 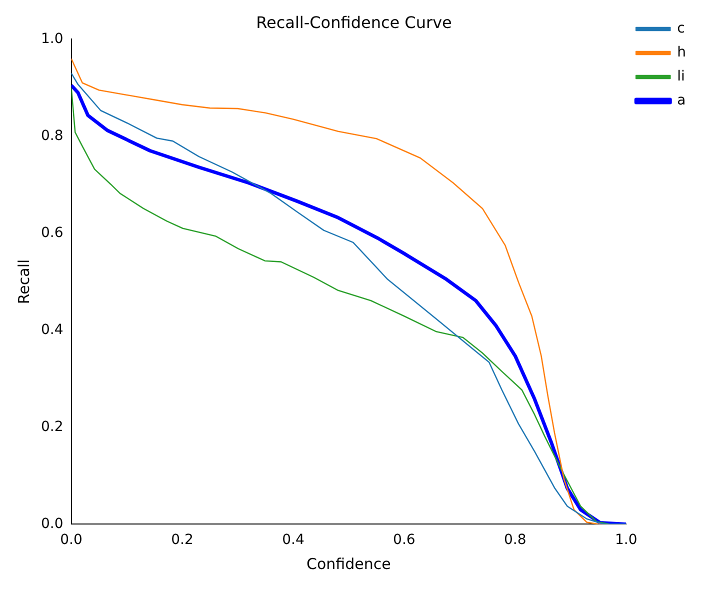 What do you see at coordinates (52, 232) in the screenshot?
I see `y-tick-label: 0.6` at bounding box center [52, 232].